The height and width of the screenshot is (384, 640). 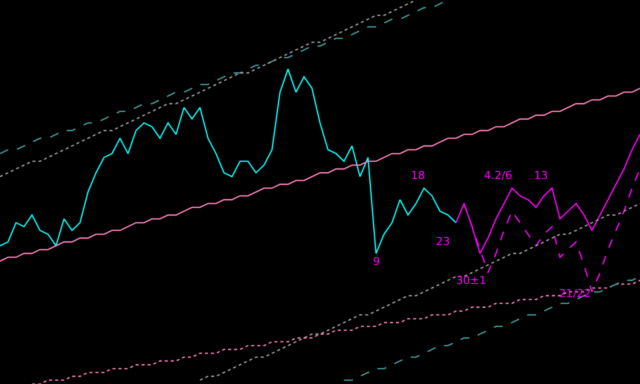 What do you see at coordinates (376, 261) in the screenshot?
I see `annotation: 9` at bounding box center [376, 261].